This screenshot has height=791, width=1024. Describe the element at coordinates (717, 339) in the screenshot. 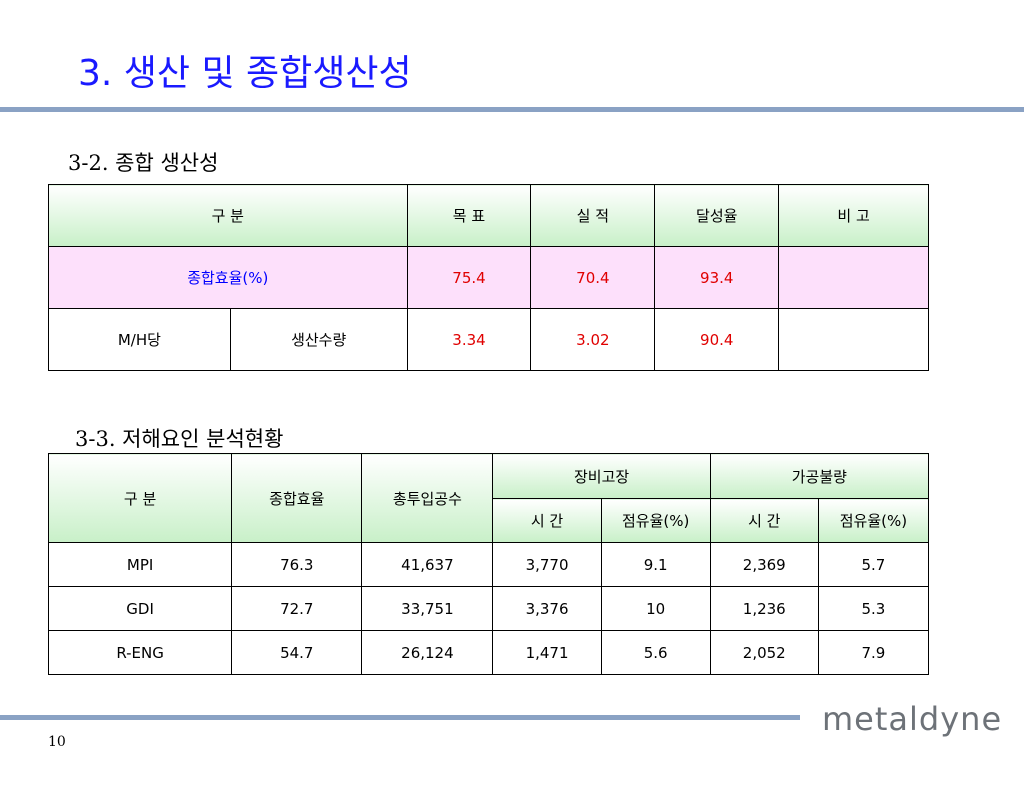

I see `rate-value: 90.4` at that location.